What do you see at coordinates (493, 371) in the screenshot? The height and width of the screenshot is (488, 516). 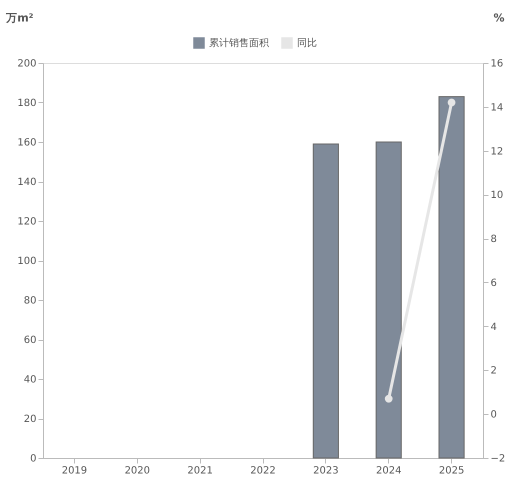 I see `y2-tick-label: 2` at bounding box center [493, 371].